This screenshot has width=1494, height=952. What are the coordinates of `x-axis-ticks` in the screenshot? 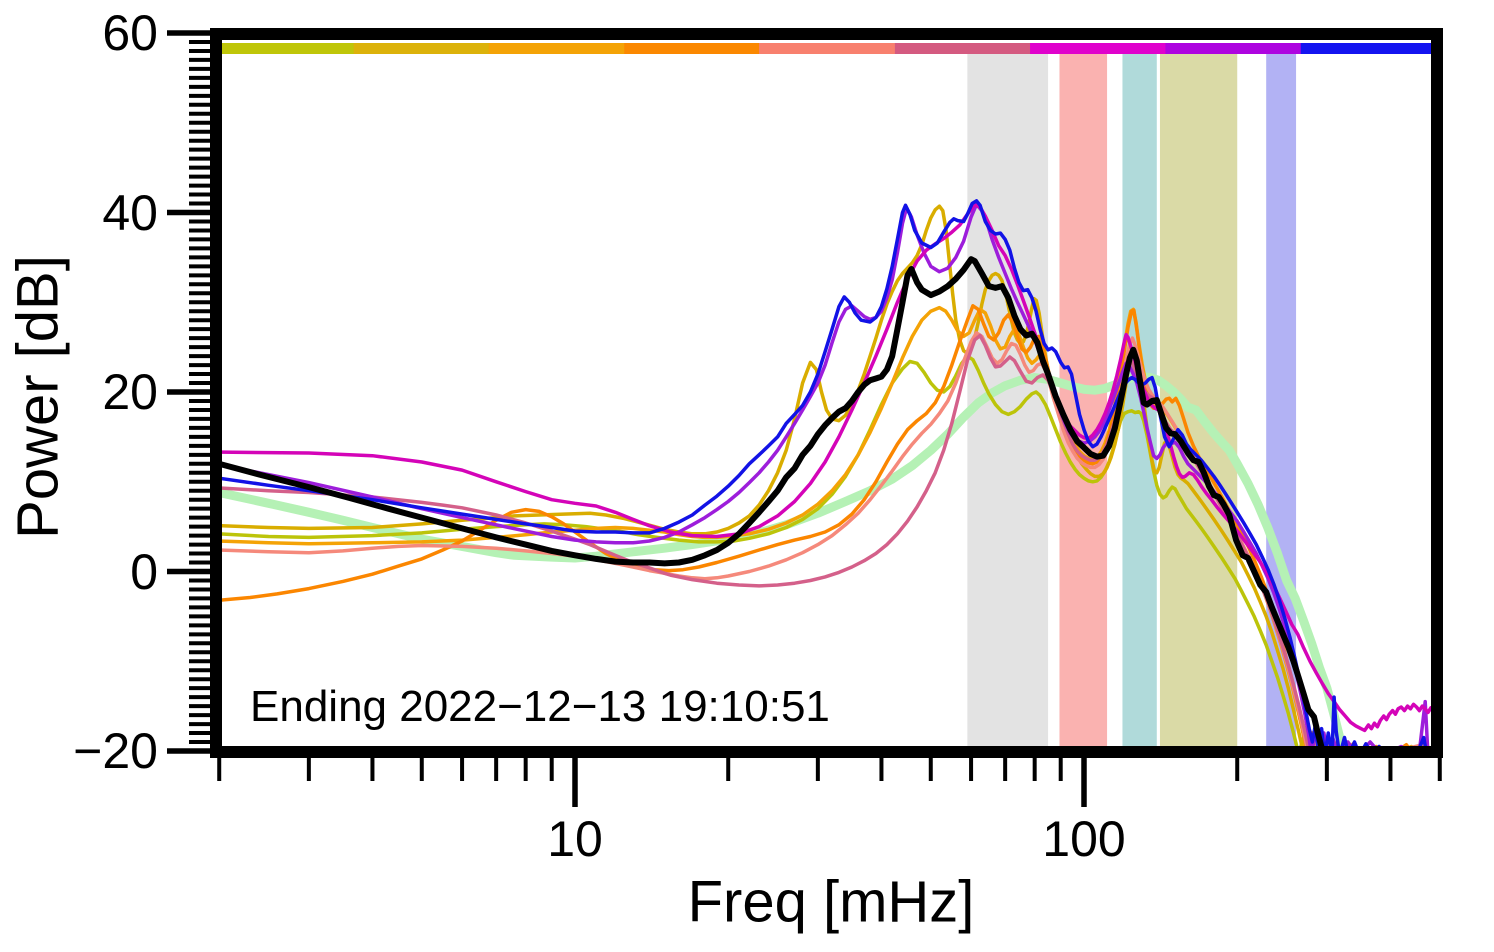 It's located at (829, 782).